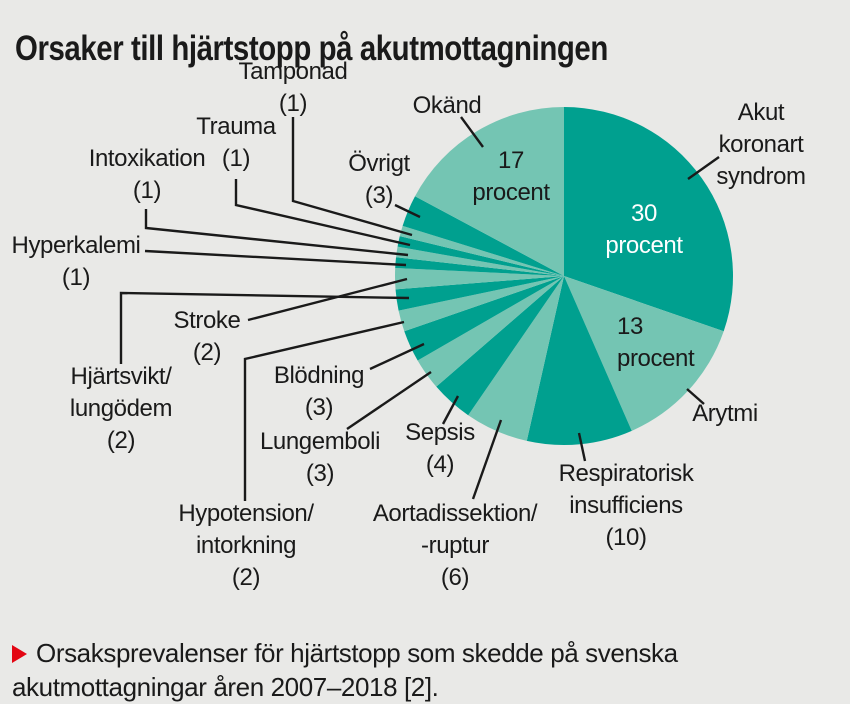 The width and height of the screenshot is (850, 704). Describe the element at coordinates (644, 229) in the screenshot. I see `pie-value-label-akut-koronart: 30 procent` at that location.